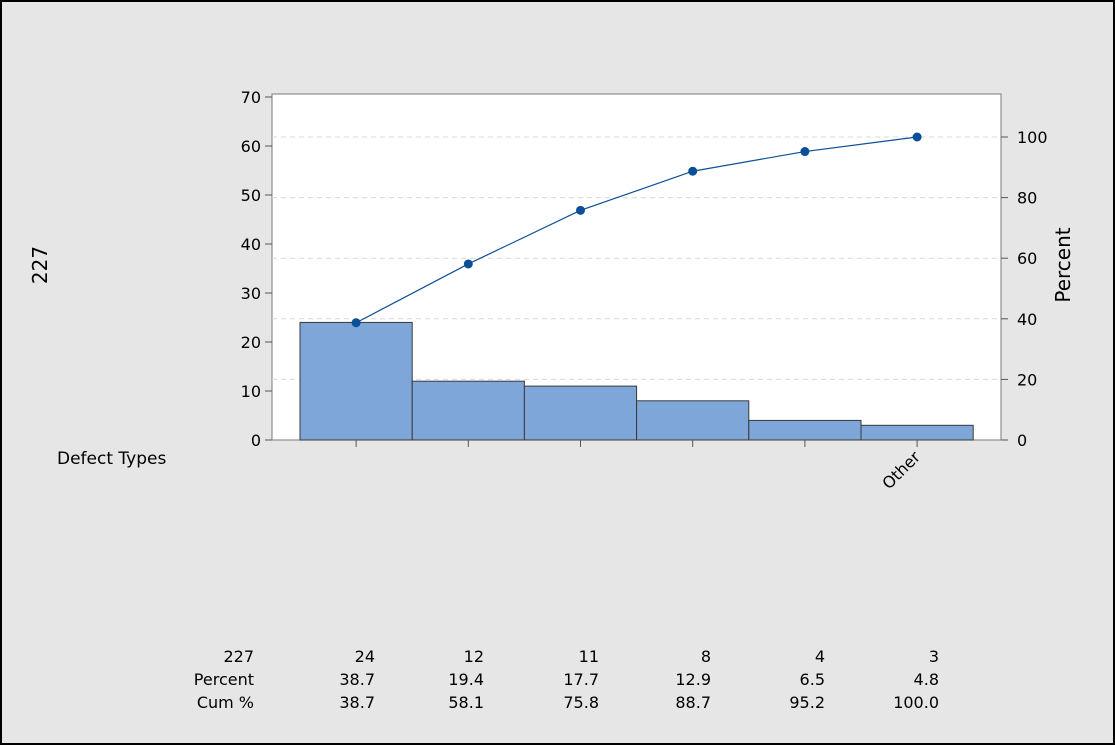 This screenshot has height=745, width=1115. I want to click on y-tick-label: 10, so click(251, 391).